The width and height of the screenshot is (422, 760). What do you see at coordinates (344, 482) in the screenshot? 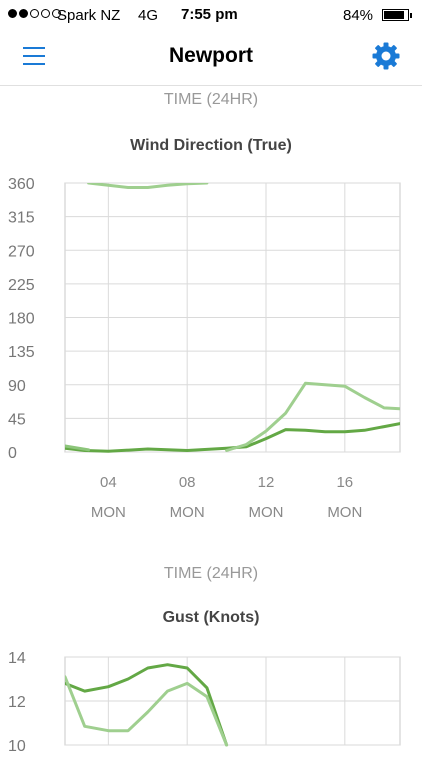
I see `x-tick-hour: 16` at bounding box center [344, 482].